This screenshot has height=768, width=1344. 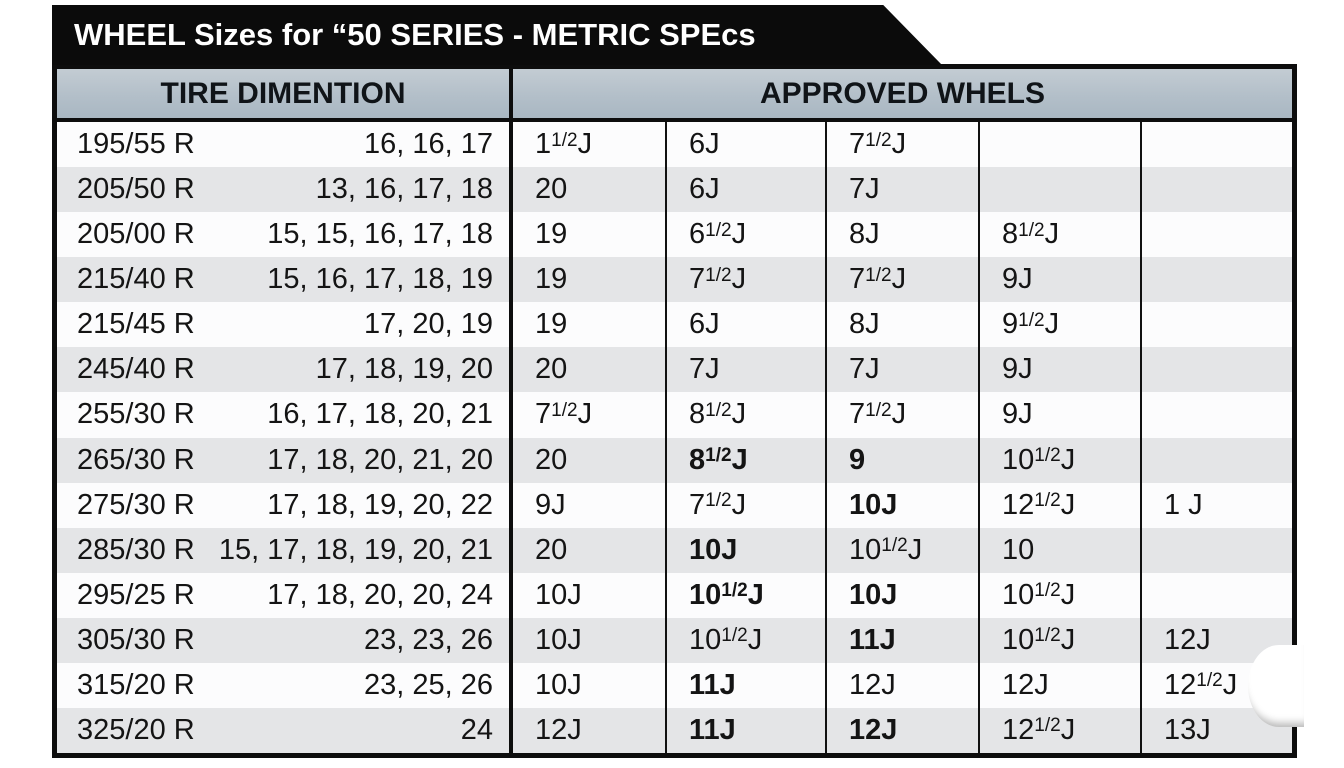 What do you see at coordinates (1018, 504) in the screenshot?
I see `wheel-spec-label: 12` at bounding box center [1018, 504].